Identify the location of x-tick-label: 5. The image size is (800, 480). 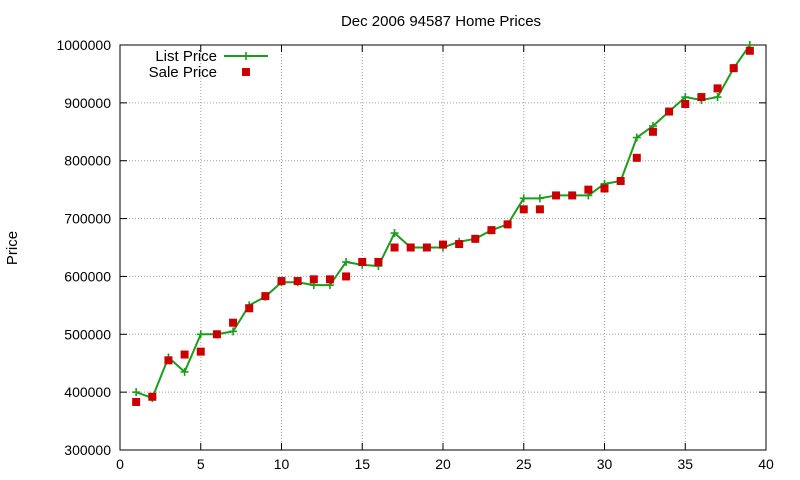
(201, 464).